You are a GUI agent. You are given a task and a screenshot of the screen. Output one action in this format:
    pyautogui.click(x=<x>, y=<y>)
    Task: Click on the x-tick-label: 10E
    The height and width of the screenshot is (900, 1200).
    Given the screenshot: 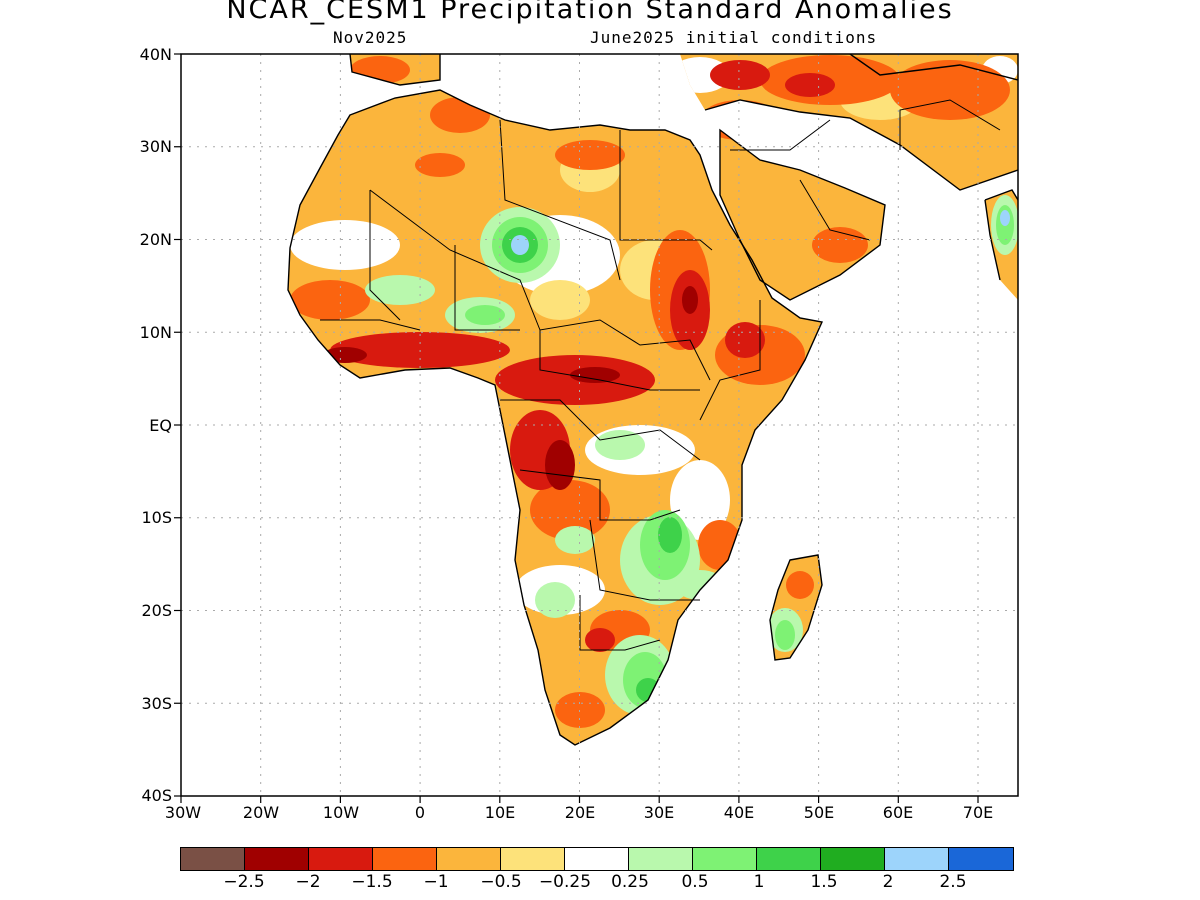 What is the action you would take?
    pyautogui.click(x=500, y=812)
    